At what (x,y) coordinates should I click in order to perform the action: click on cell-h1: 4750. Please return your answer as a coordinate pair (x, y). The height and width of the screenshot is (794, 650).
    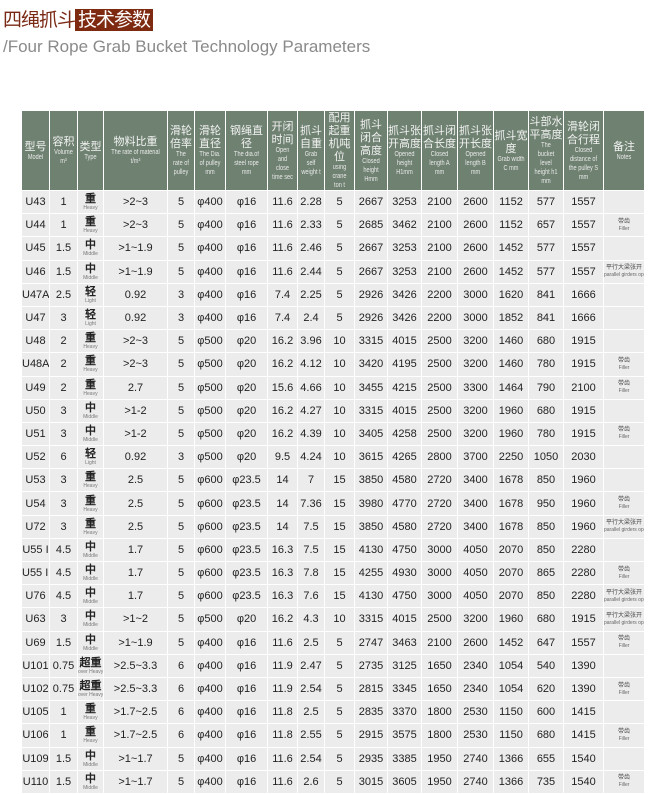
    Looking at the image, I should click on (404, 550).